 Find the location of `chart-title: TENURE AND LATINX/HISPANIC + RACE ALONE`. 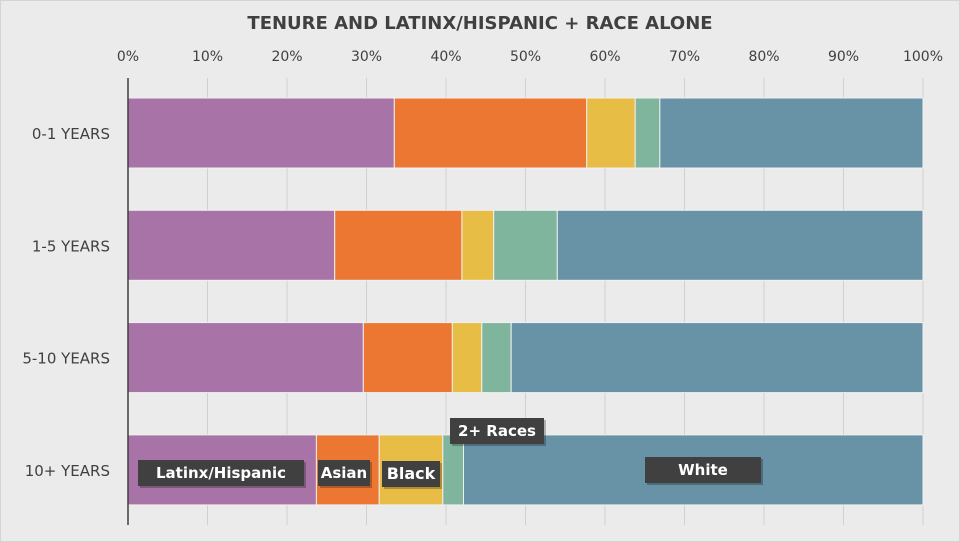

chart-title: TENURE AND LATINX/HISPANIC + RACE ALONE is located at coordinates (479, 23).